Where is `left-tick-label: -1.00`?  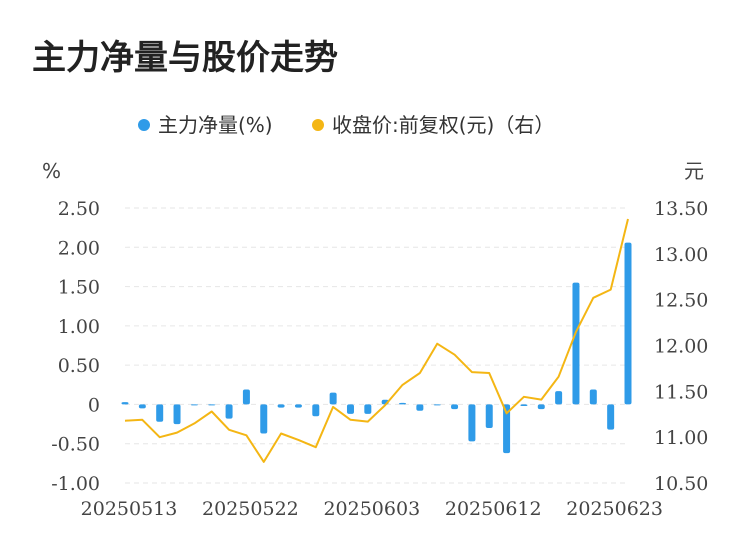 left-tick-label: -1.00 is located at coordinates (75, 484).